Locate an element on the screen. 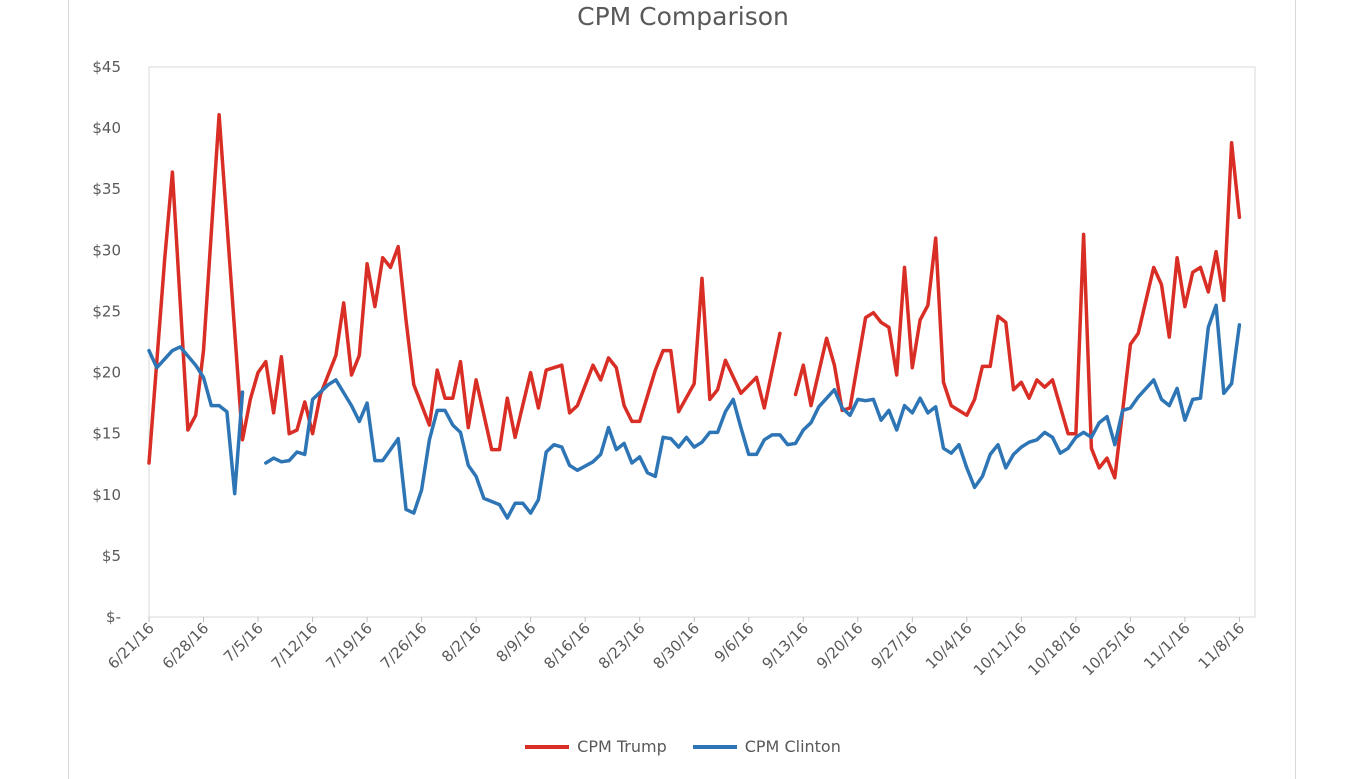 This screenshot has width=1366, height=779. x-tick-label: 9/13/16 is located at coordinates (785, 646).